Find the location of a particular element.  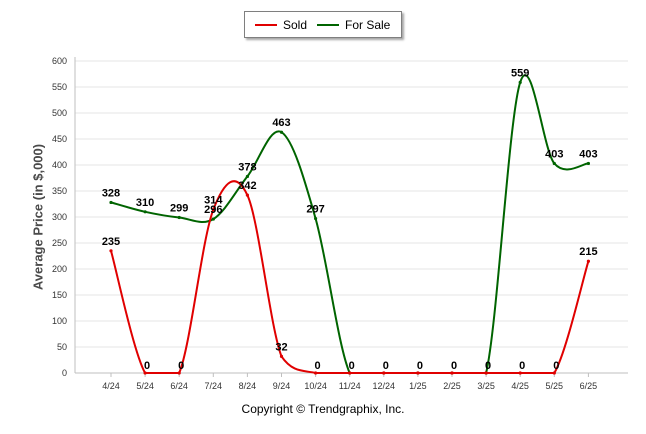

legend-item-for-sale: For Sale is located at coordinates (353, 25).